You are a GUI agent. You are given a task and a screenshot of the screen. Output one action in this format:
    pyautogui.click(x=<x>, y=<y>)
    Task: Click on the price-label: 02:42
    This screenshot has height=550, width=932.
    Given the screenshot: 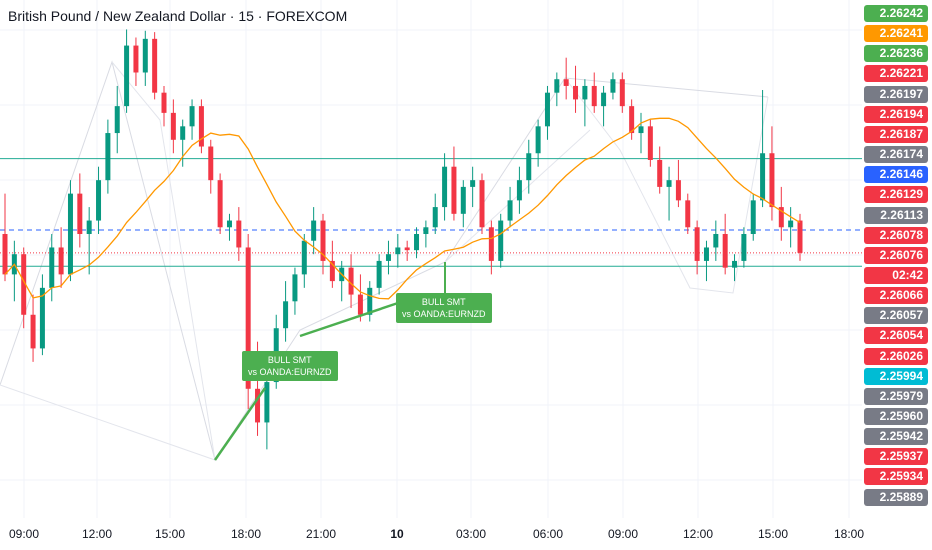 What is the action you would take?
    pyautogui.click(x=896, y=275)
    